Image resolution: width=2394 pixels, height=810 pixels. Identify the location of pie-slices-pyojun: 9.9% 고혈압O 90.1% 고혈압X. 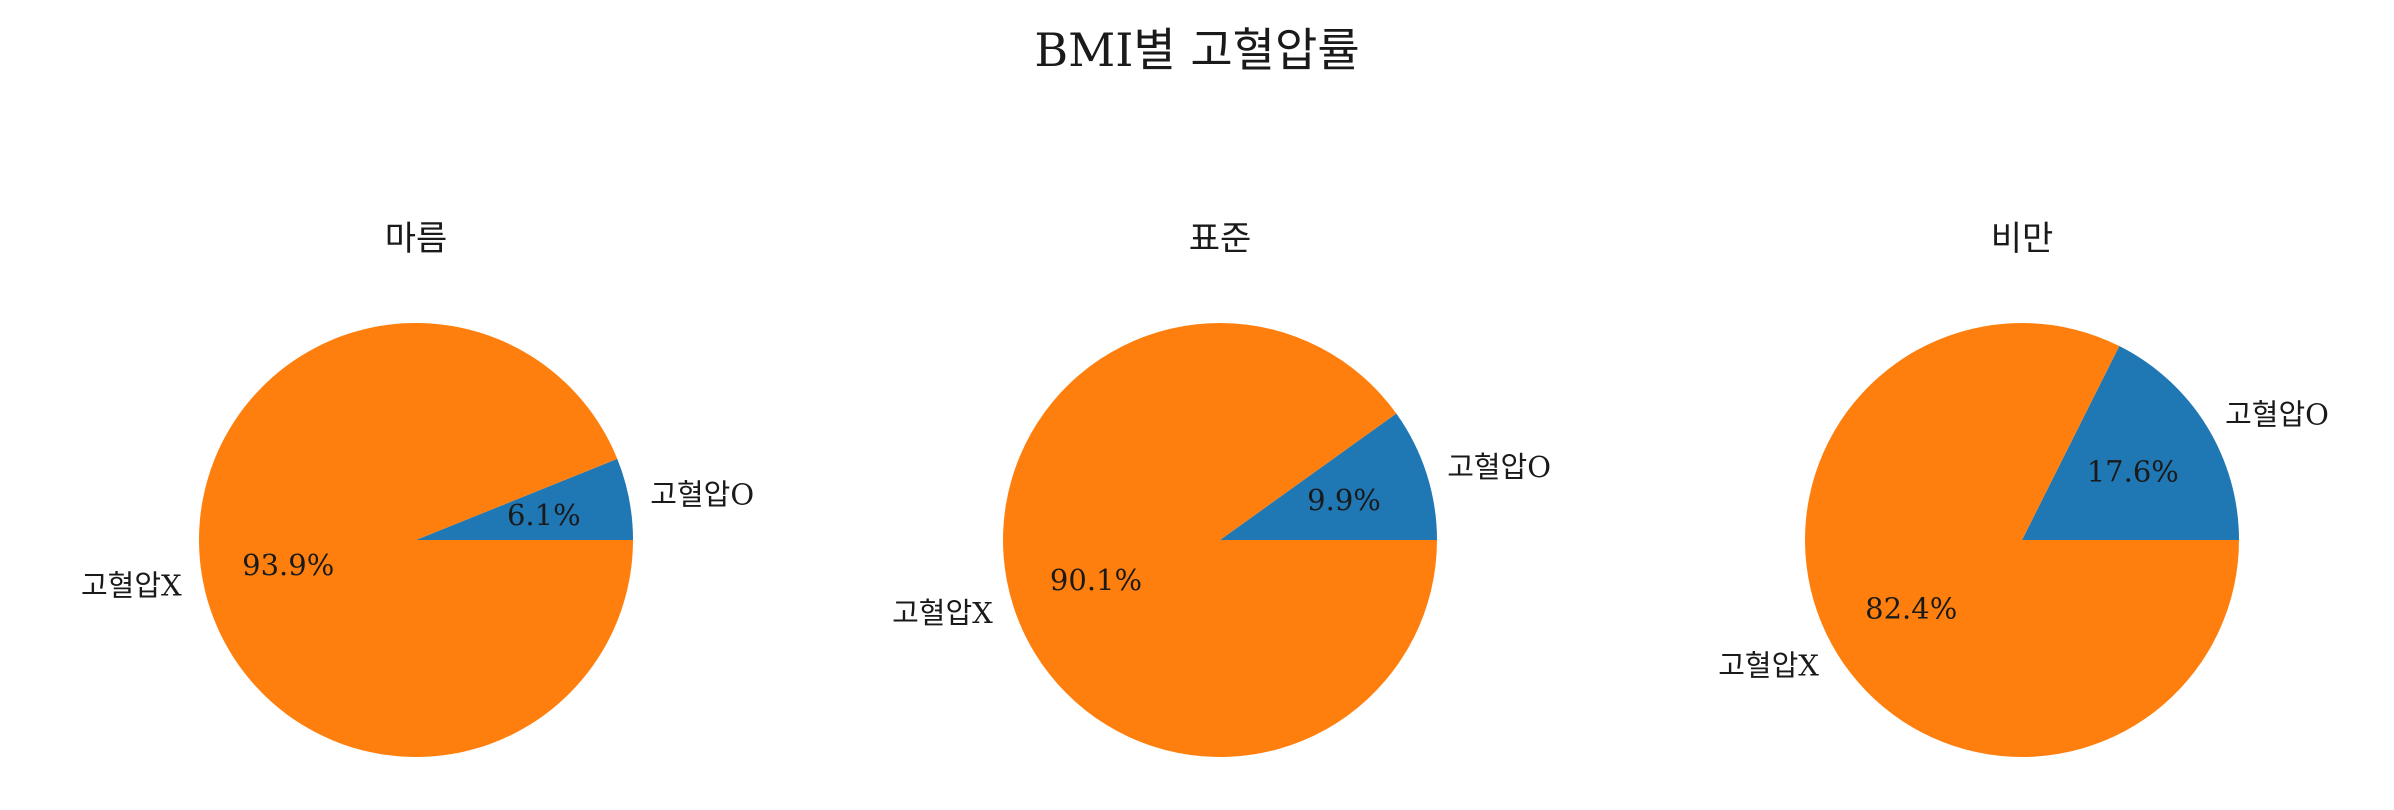
(1221, 540).